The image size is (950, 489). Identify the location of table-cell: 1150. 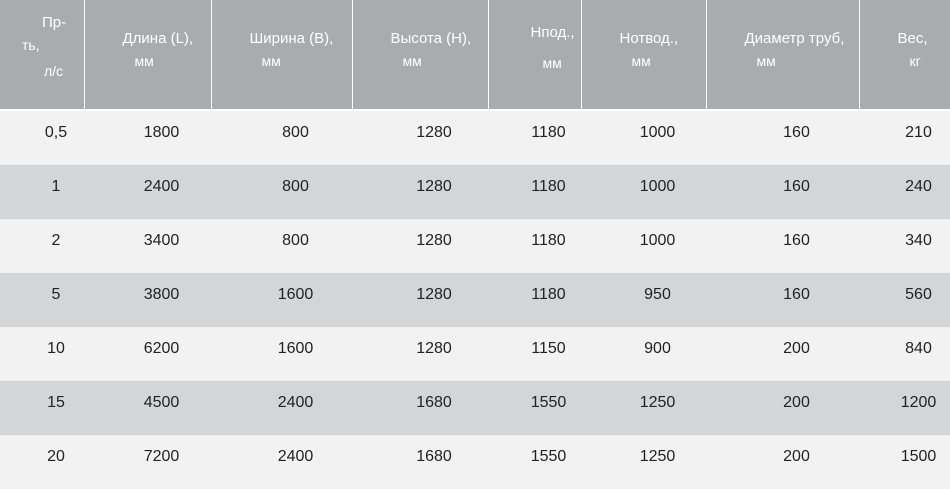
(534, 354).